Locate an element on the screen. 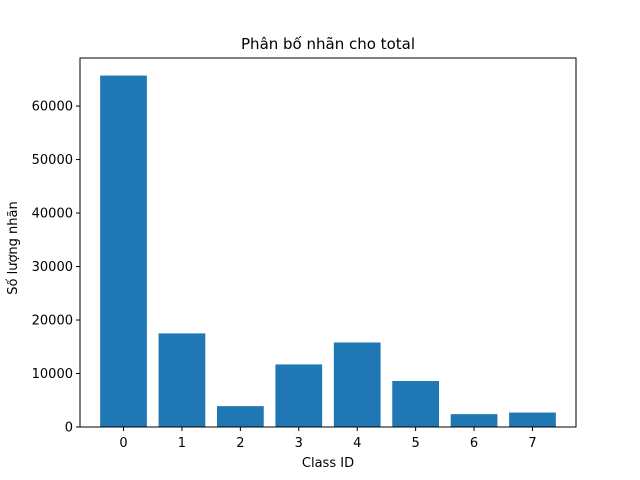 This screenshot has width=640, height=480. y-tick-label: 0 is located at coordinates (69, 428).